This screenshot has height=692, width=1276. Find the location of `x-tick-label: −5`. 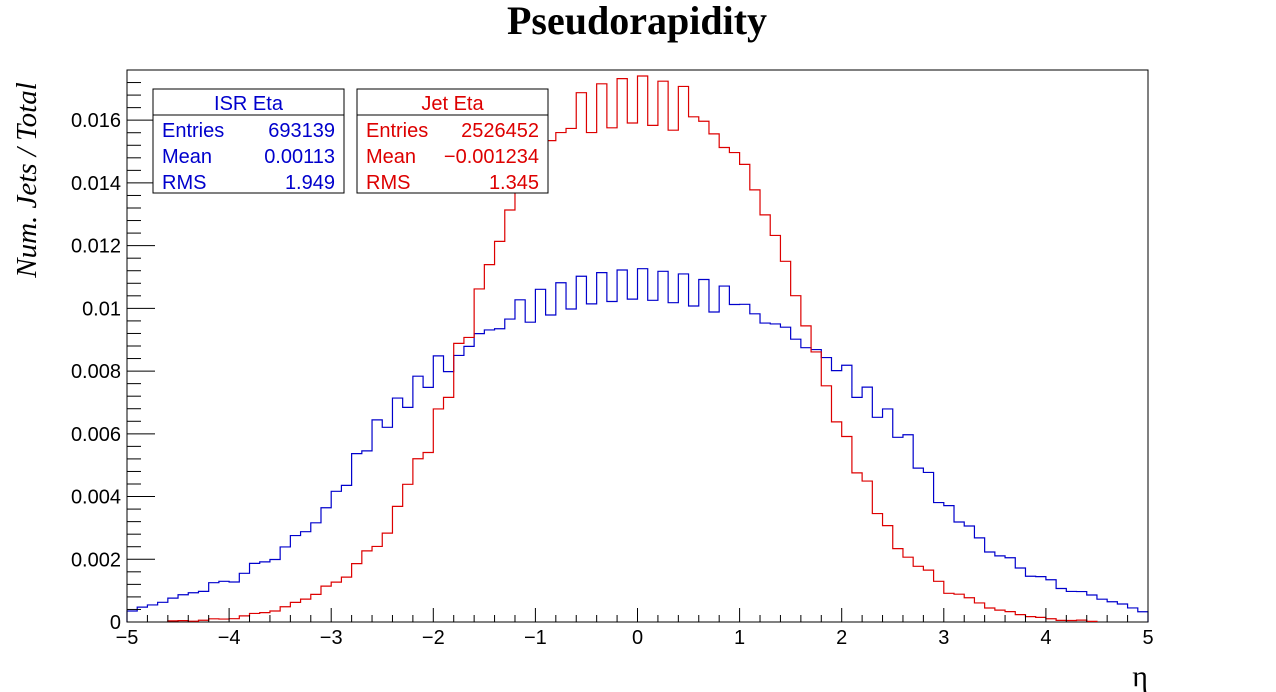

x-tick-label: −5 is located at coordinates (127, 638).